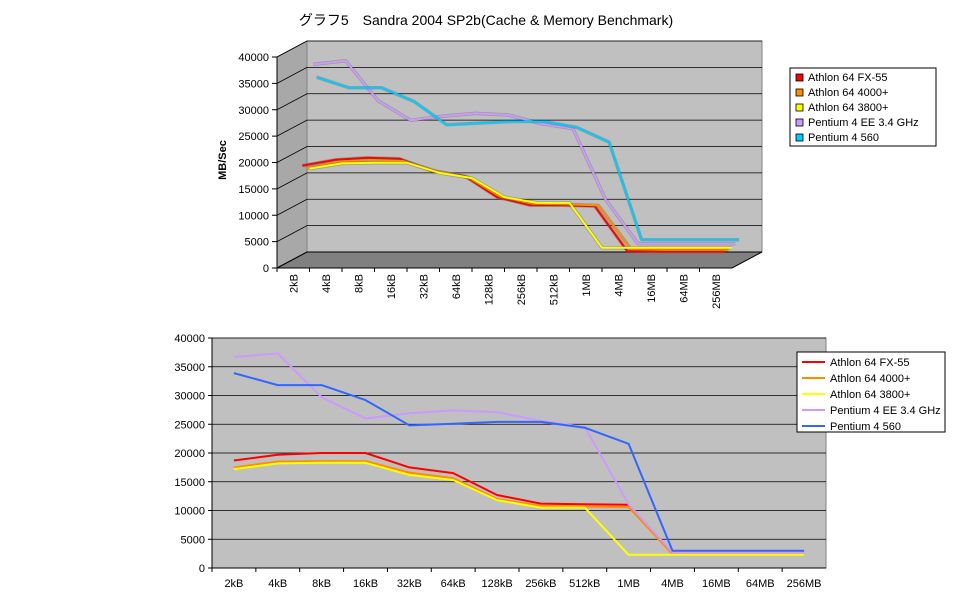 The width and height of the screenshot is (972, 604). What do you see at coordinates (223, 160) in the screenshot?
I see `y-axis-label: MB/Sec` at bounding box center [223, 160].